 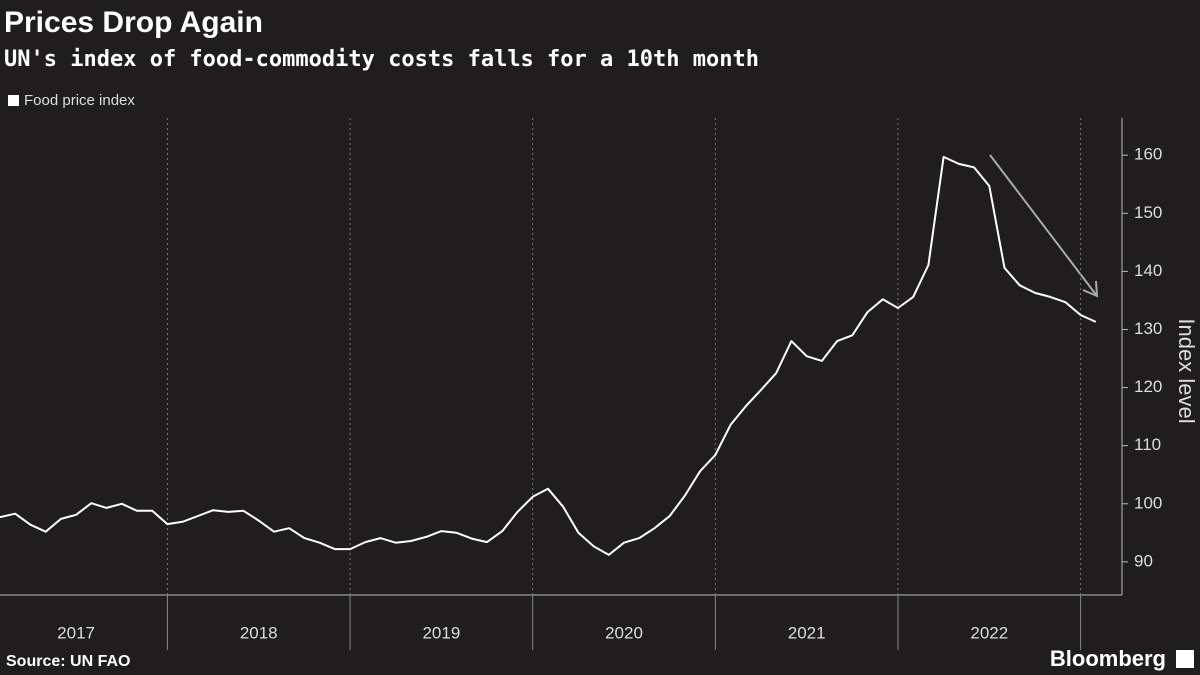 What do you see at coordinates (1143, 560) in the screenshot?
I see `y-tick-label: 90` at bounding box center [1143, 560].